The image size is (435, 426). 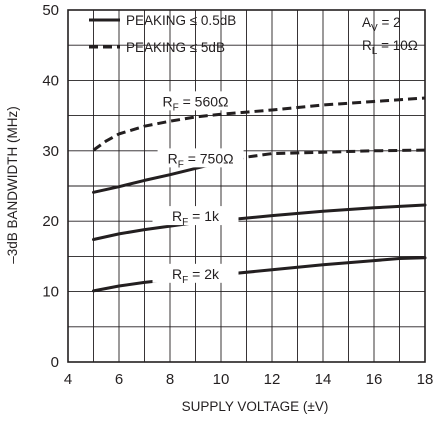 I want to click on x-tick-label: 14, so click(x=323, y=379).